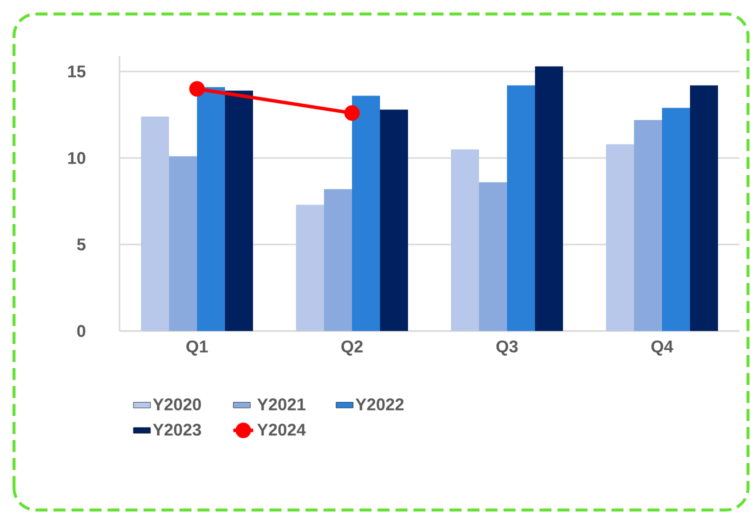 The height and width of the screenshot is (514, 751). What do you see at coordinates (77, 158) in the screenshot?
I see `y-tick-label: 10` at bounding box center [77, 158].